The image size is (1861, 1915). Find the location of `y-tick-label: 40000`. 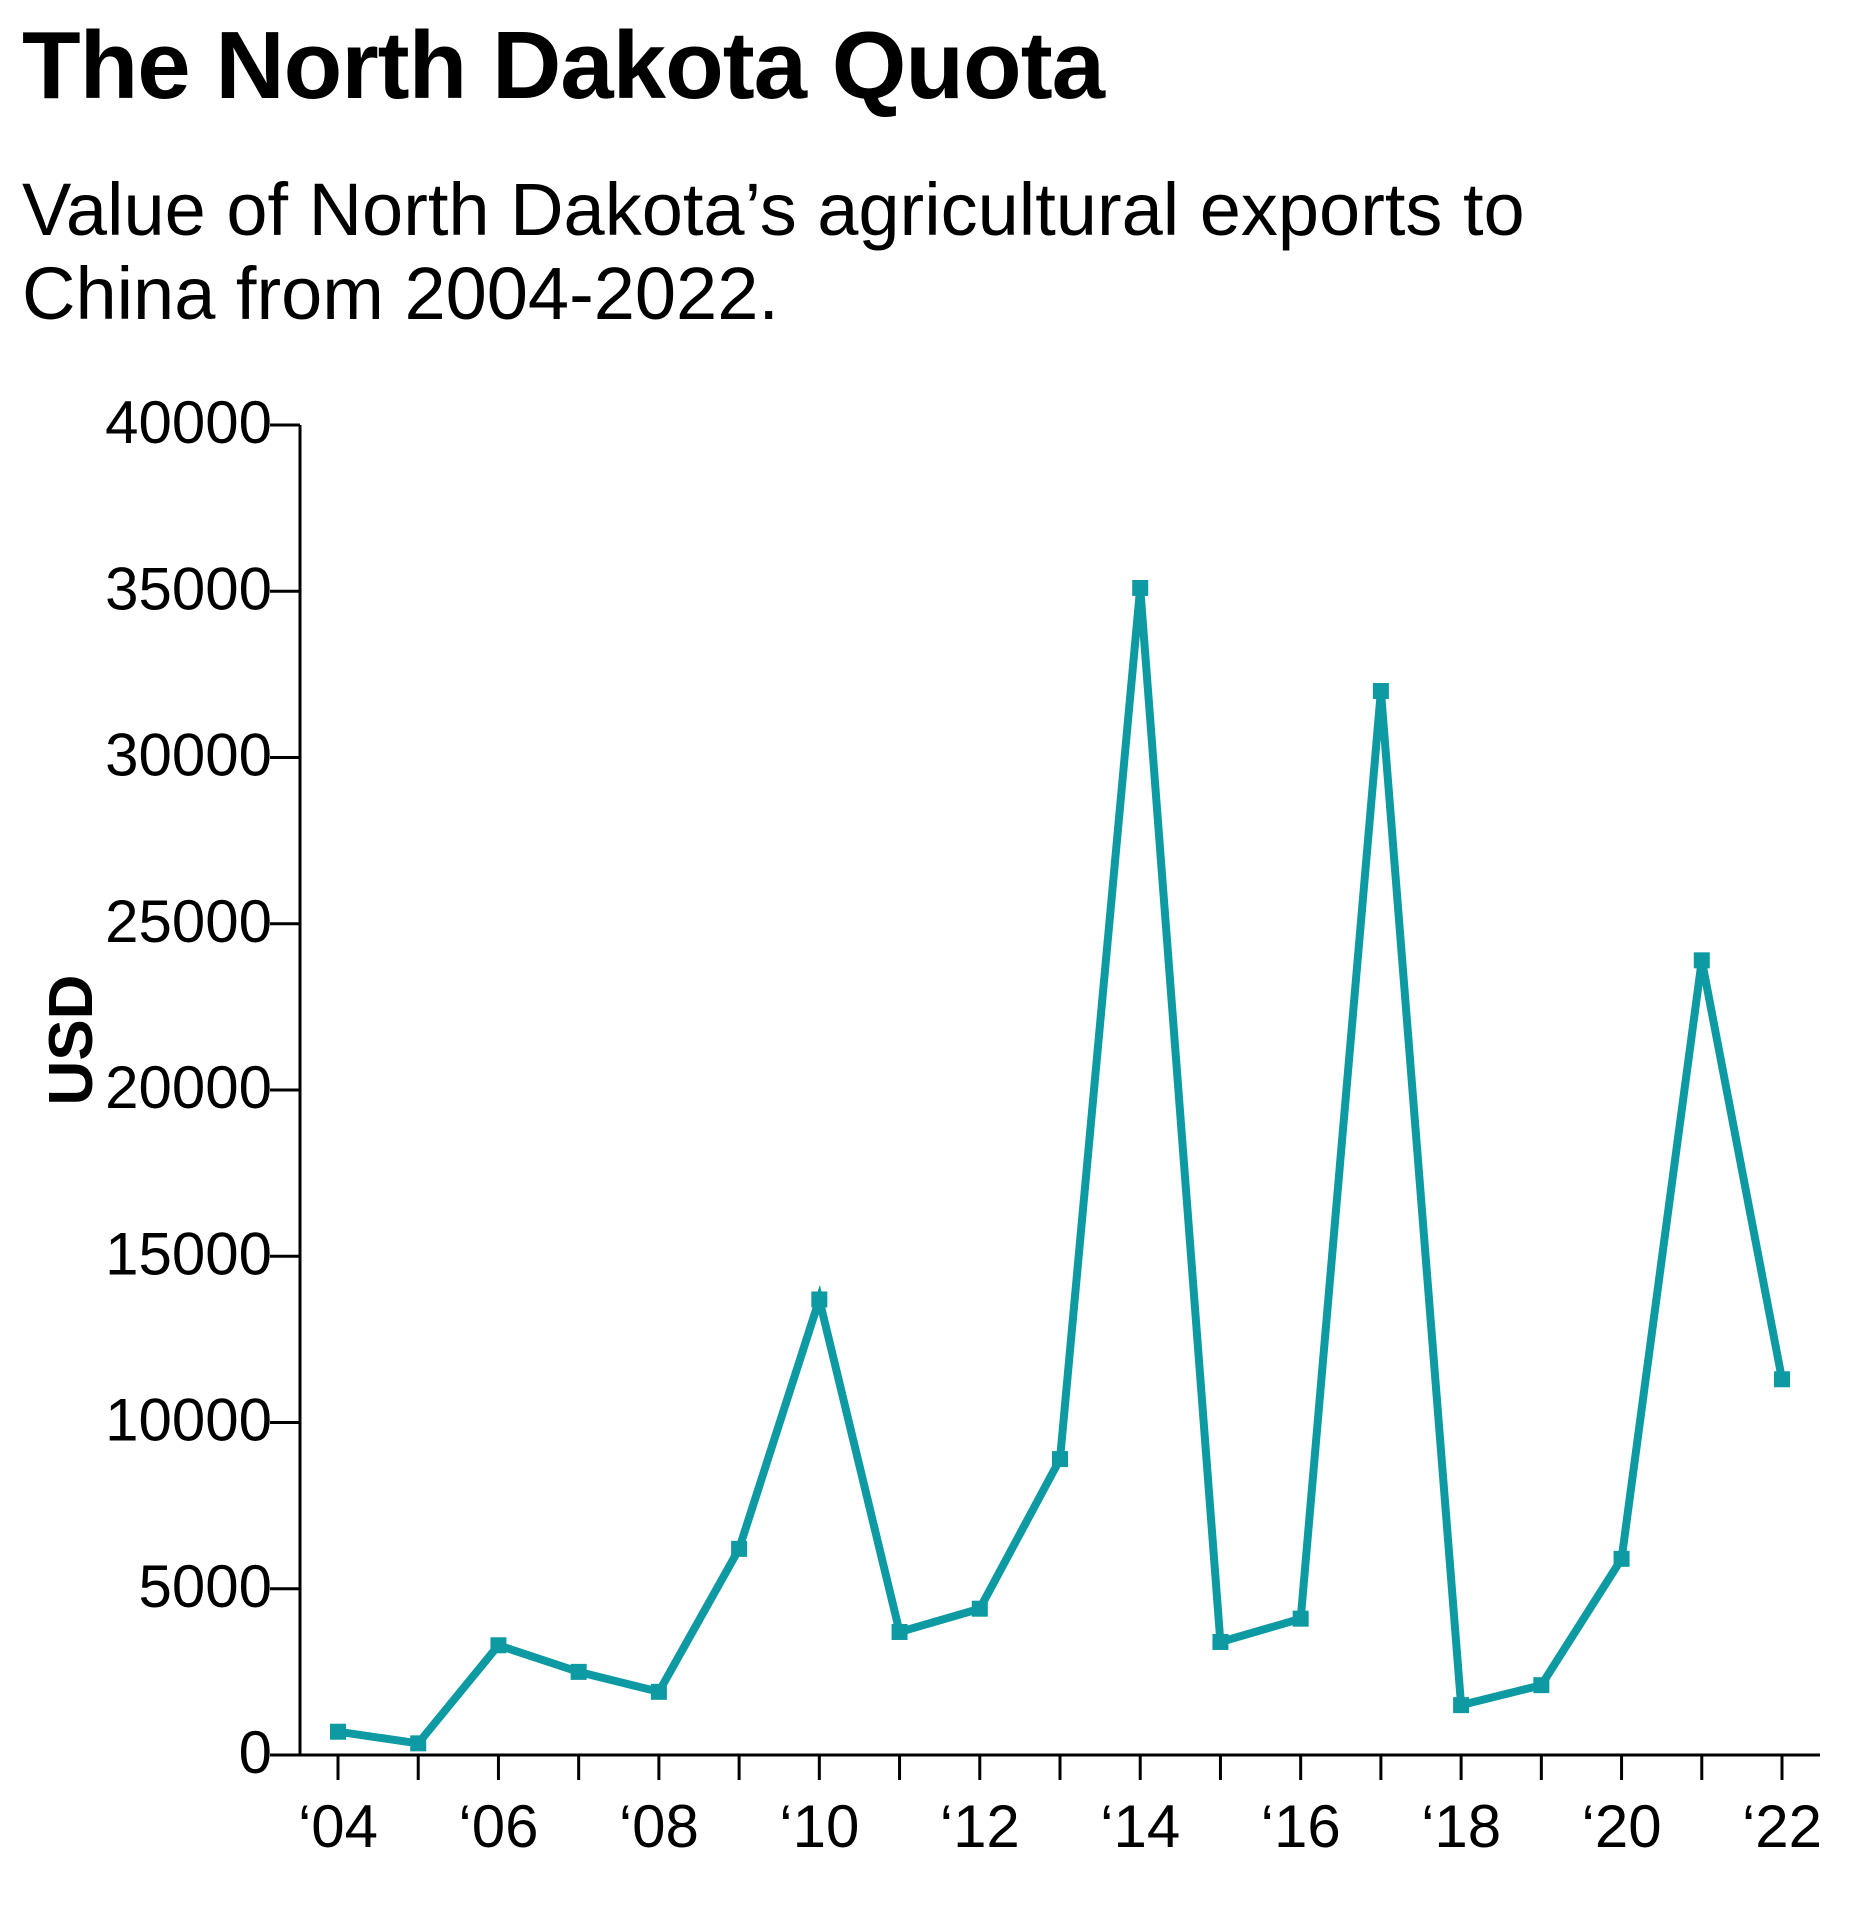

y-tick-label: 40000 is located at coordinates (188, 422).